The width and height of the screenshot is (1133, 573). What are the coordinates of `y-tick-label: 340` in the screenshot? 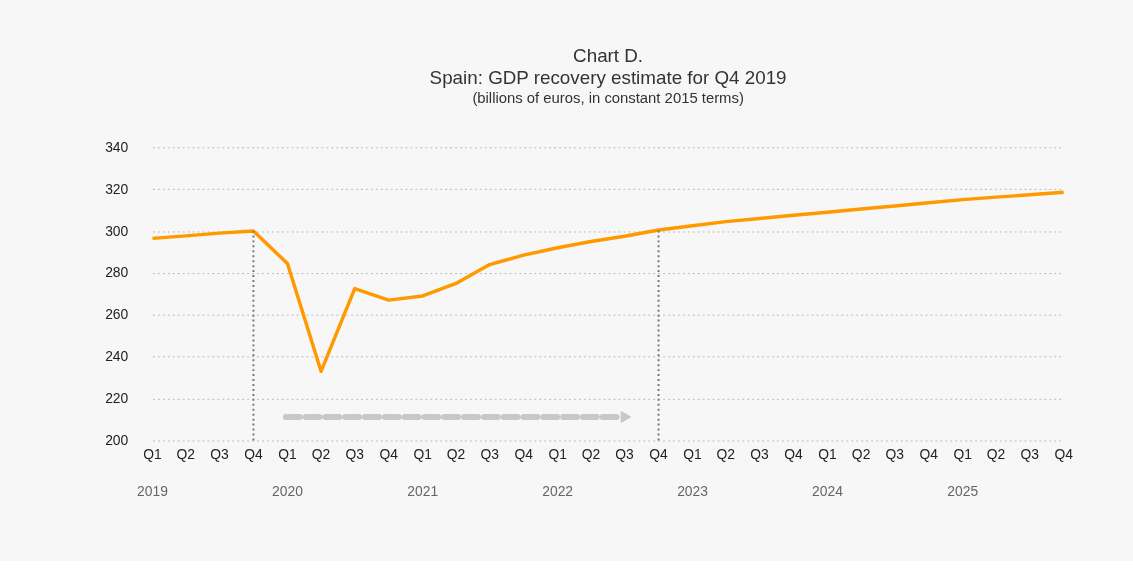 It's located at (117, 146).